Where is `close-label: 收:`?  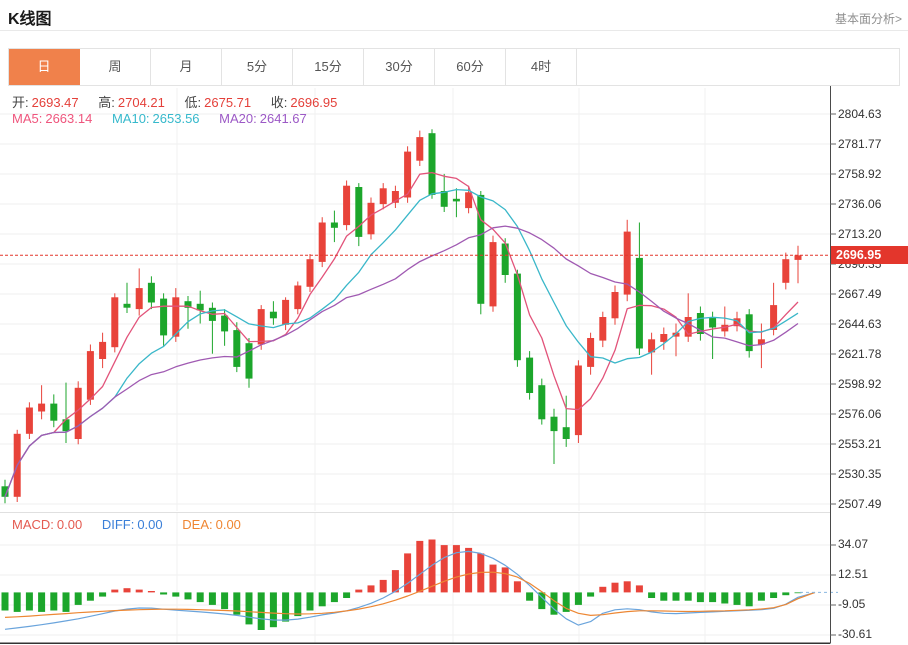
close-label: 收: is located at coordinates (279, 102).